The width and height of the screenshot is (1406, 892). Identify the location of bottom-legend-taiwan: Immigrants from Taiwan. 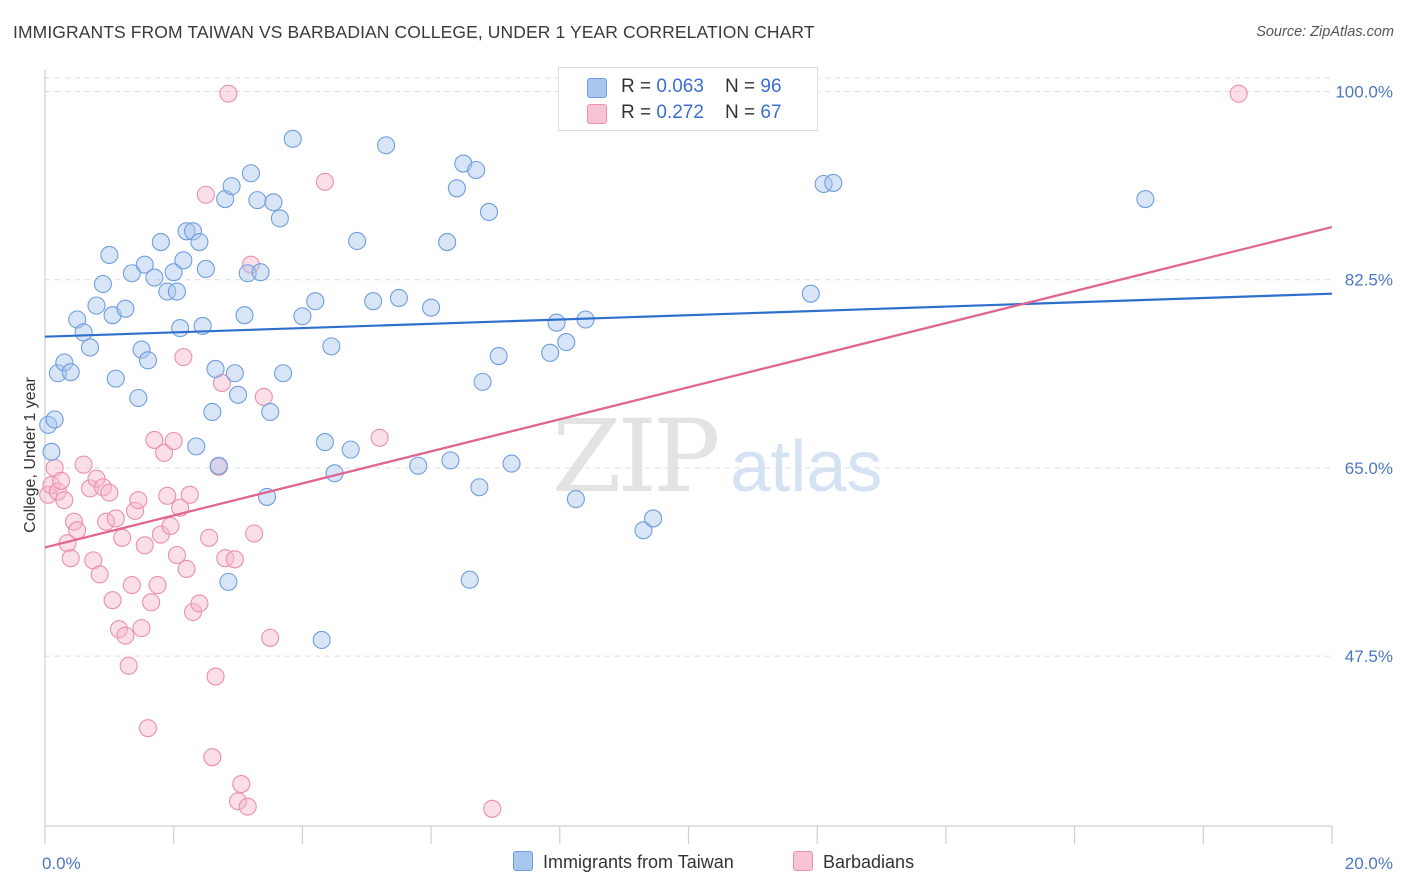
(623, 862).